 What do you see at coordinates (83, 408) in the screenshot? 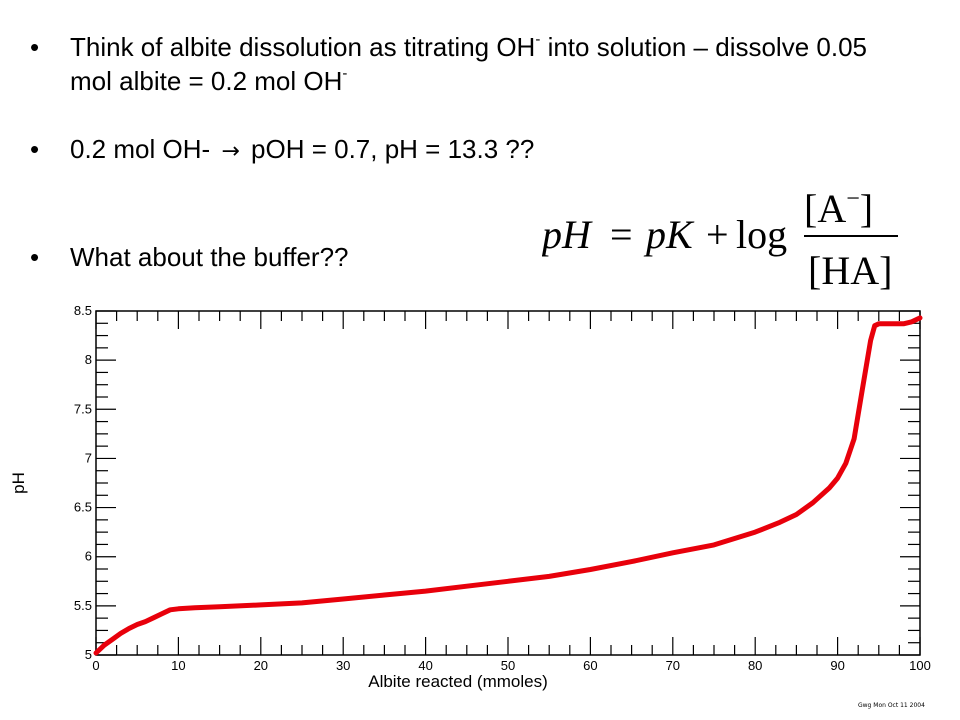
I see `y-tick-label: 7.5` at bounding box center [83, 408].